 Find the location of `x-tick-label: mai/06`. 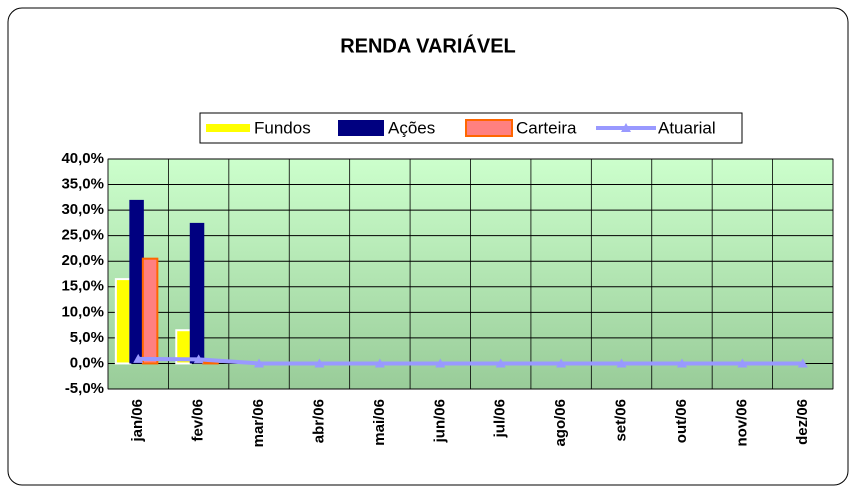

x-tick-label: mai/06 is located at coordinates (379, 422).